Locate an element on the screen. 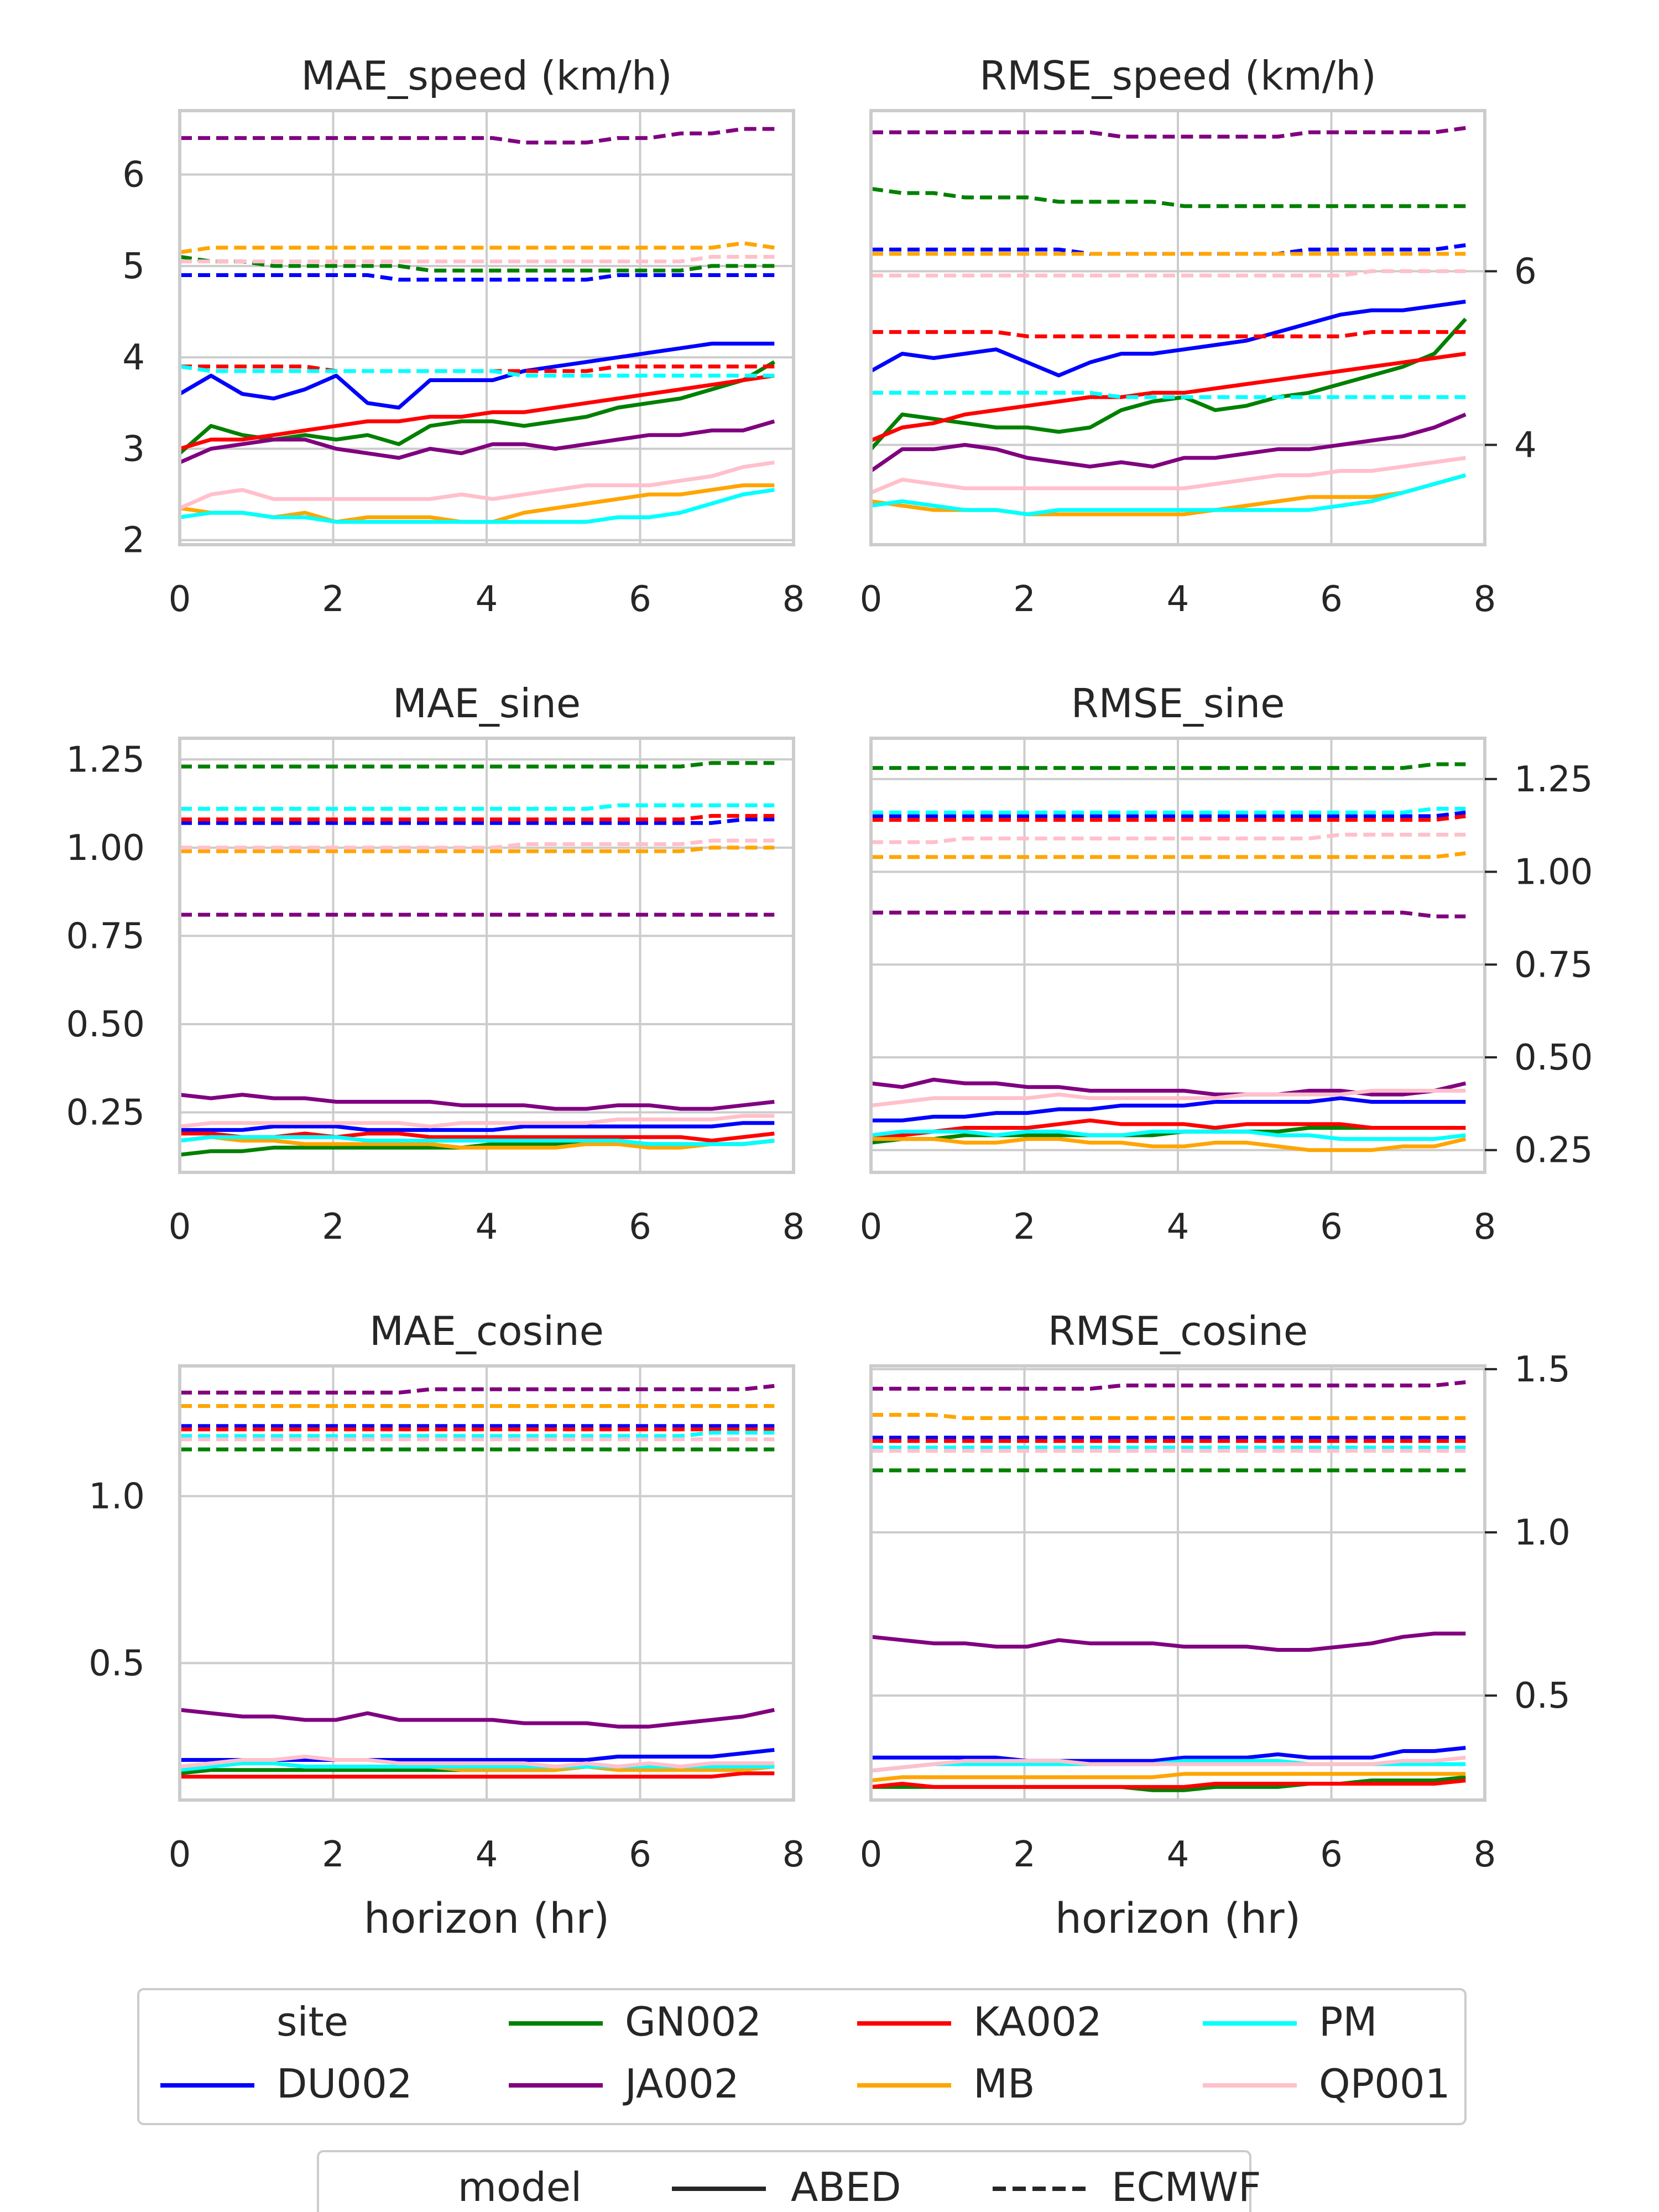  subplot-title: MAE_cosine is located at coordinates (487, 1331).